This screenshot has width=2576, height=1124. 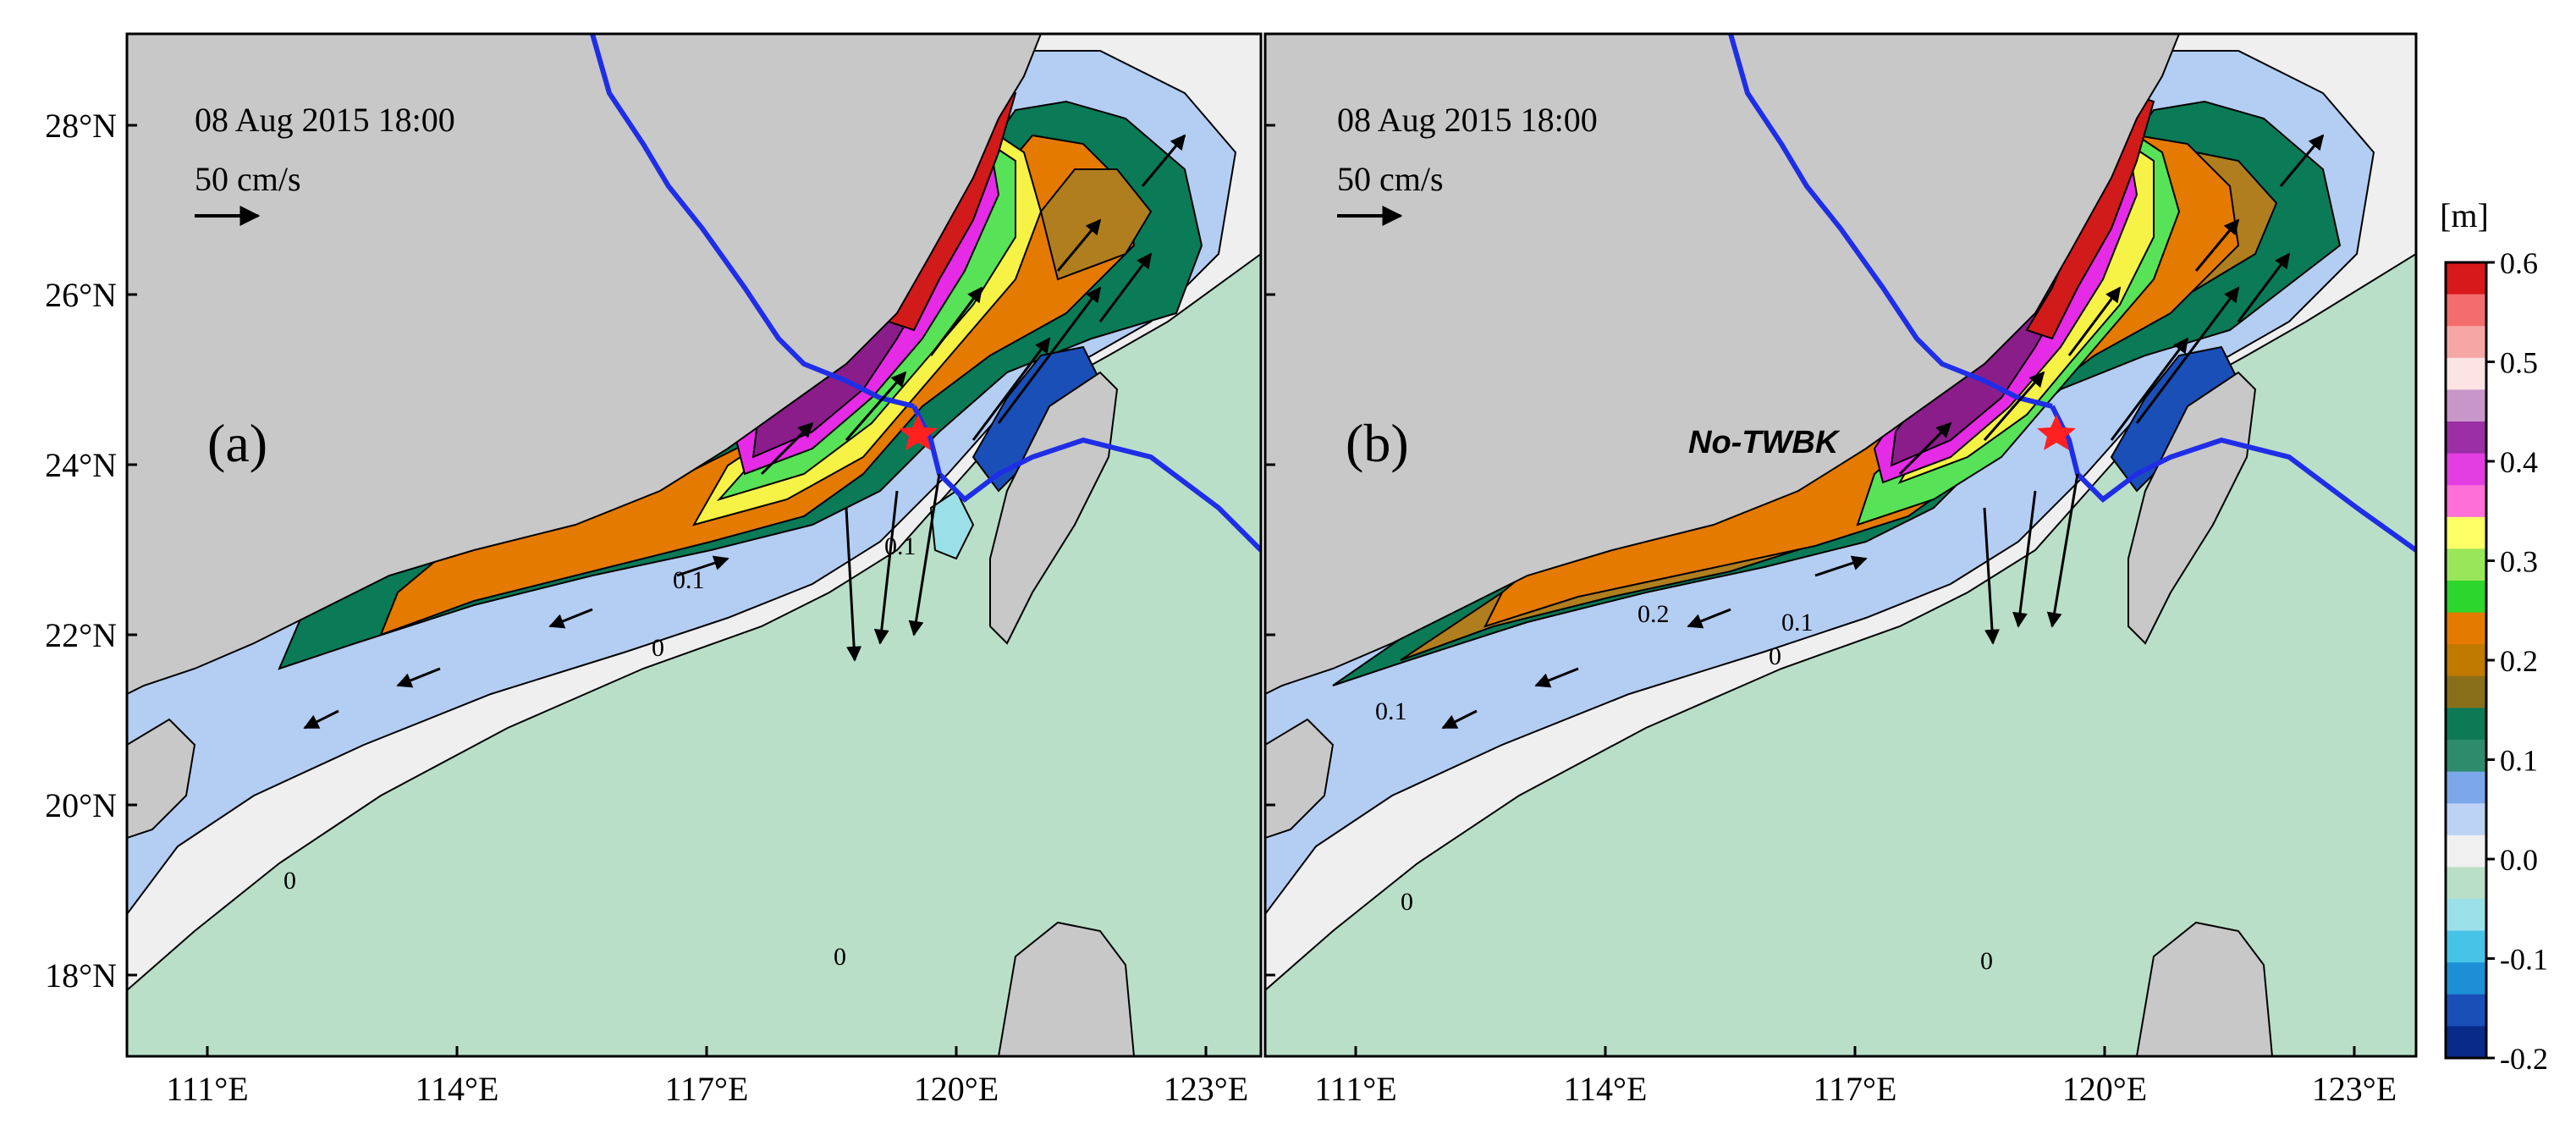 I want to click on colorbar-tick-label: 0.4, so click(x=2519, y=462).